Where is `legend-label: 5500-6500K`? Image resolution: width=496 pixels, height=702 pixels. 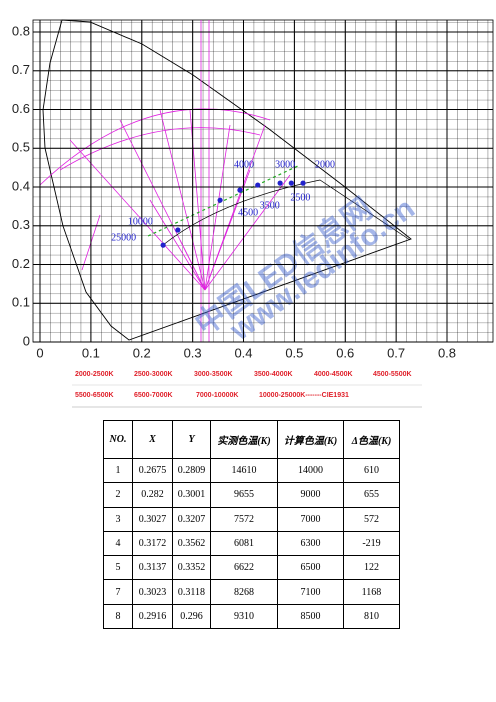
legend-label: 5500-6500K is located at coordinates (94, 395).